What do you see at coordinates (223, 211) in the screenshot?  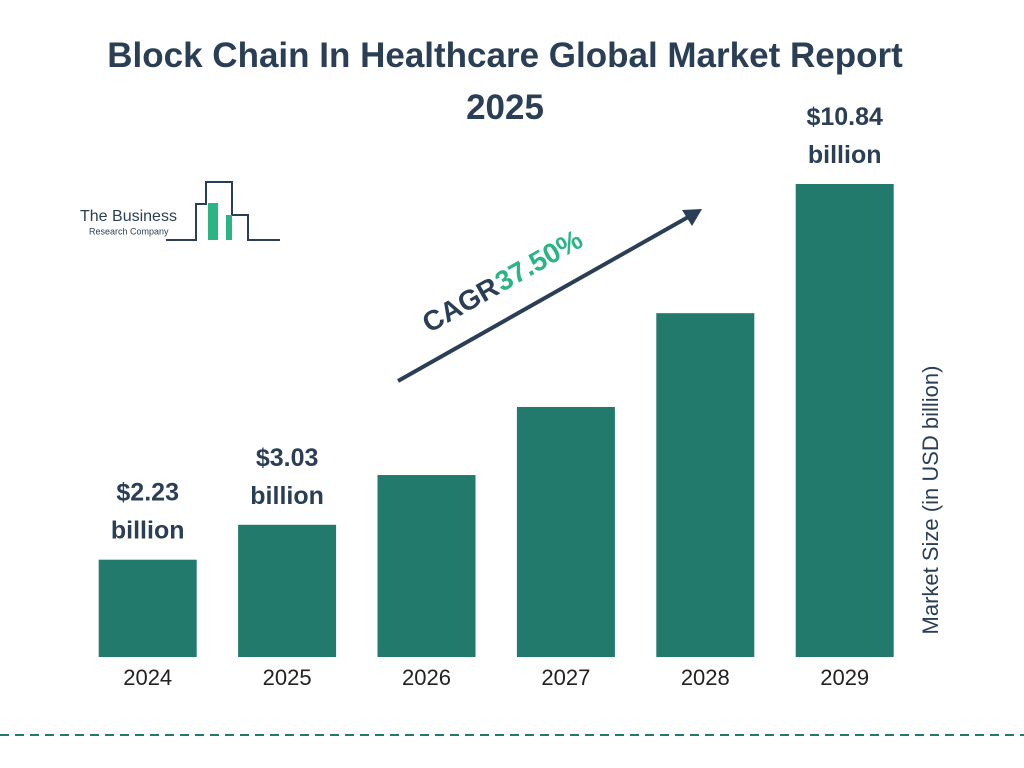 I see `logo-outline` at bounding box center [223, 211].